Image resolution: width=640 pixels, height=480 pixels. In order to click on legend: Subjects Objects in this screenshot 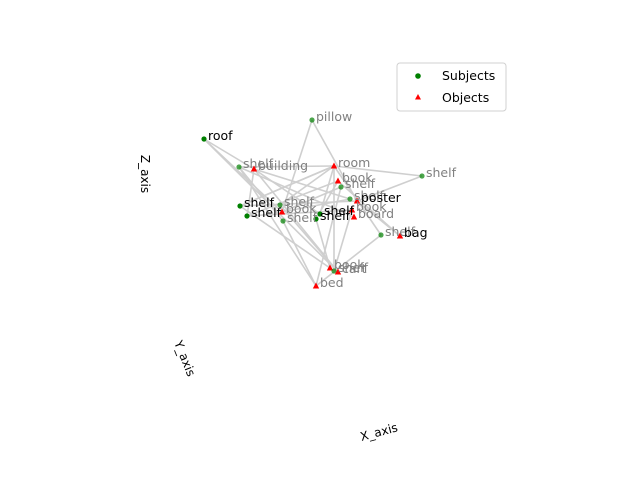, I will do `click(451, 87)`.